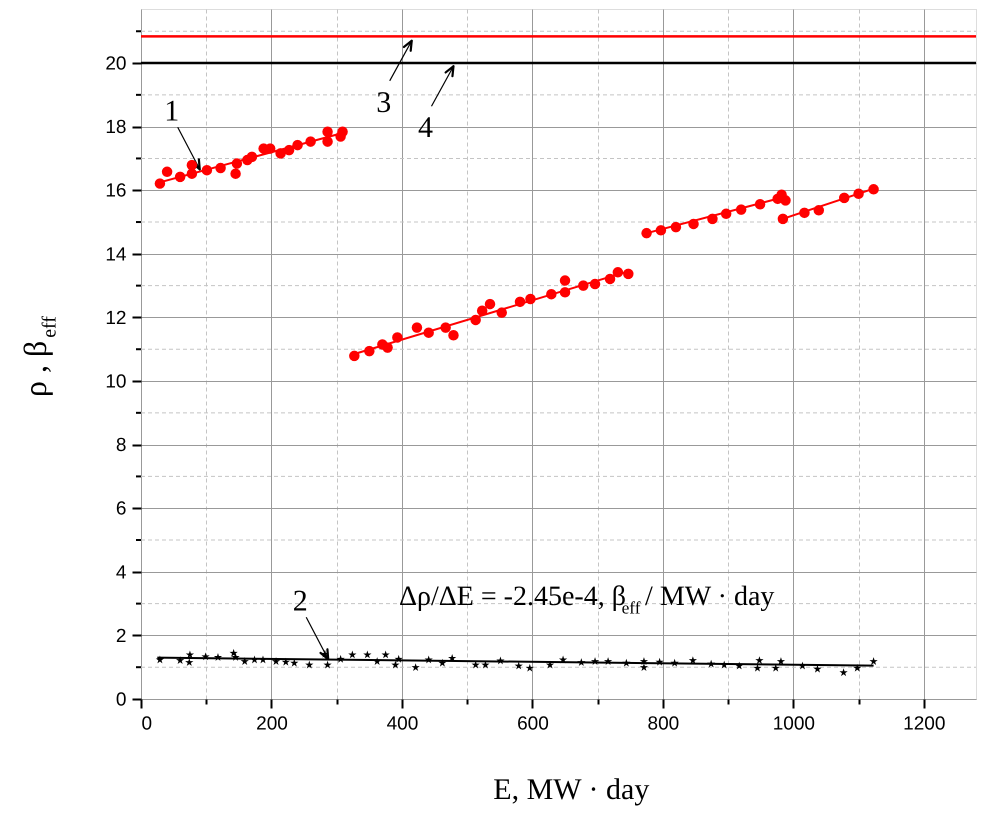 The image size is (990, 817). What do you see at coordinates (39, 356) in the screenshot?
I see `y-axis-title: ρ , βeff` at bounding box center [39, 356].